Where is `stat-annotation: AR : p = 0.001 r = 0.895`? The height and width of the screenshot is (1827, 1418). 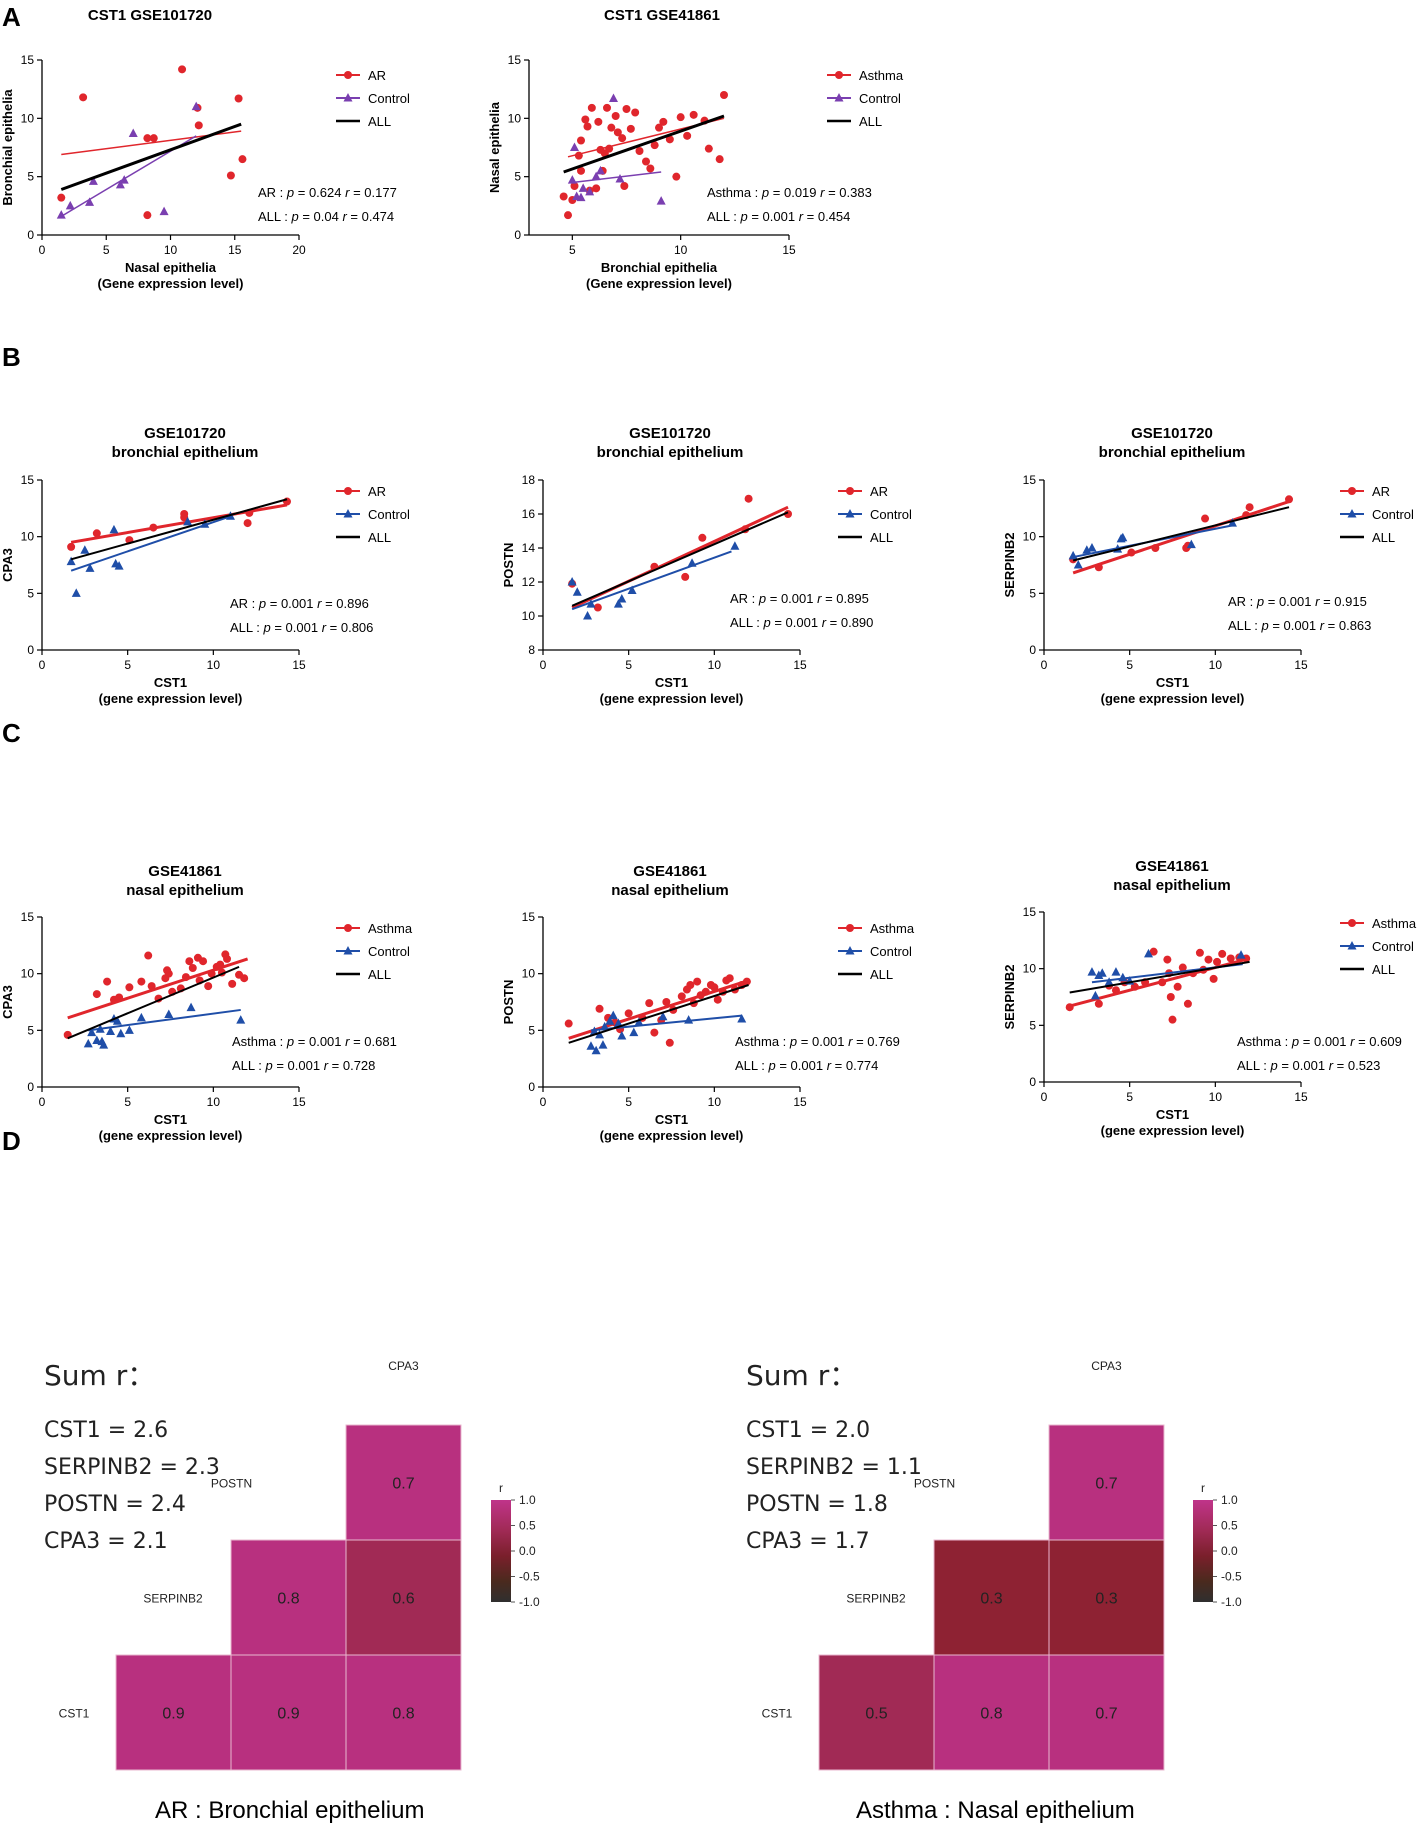 stat-annotation: AR : p = 0.001 r = 0.895 is located at coordinates (799, 598).